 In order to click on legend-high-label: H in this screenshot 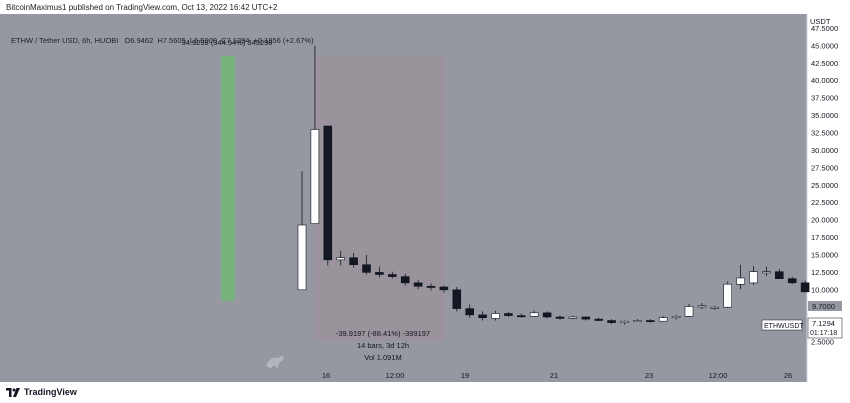, I will do `click(160, 40)`.